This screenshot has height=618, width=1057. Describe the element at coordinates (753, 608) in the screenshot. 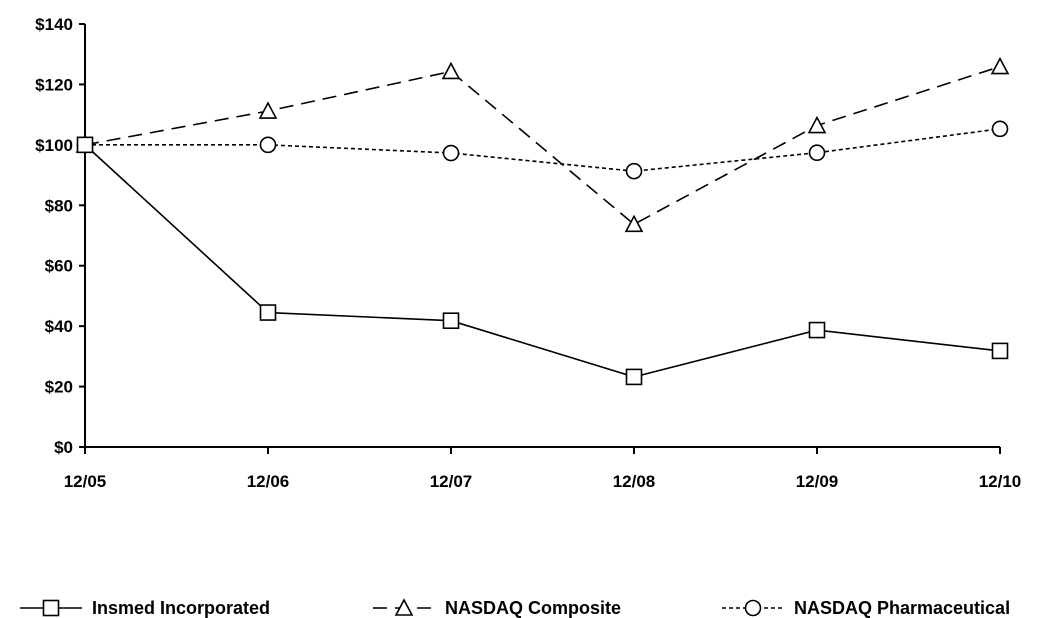

I see `legend-marker-circle` at that location.